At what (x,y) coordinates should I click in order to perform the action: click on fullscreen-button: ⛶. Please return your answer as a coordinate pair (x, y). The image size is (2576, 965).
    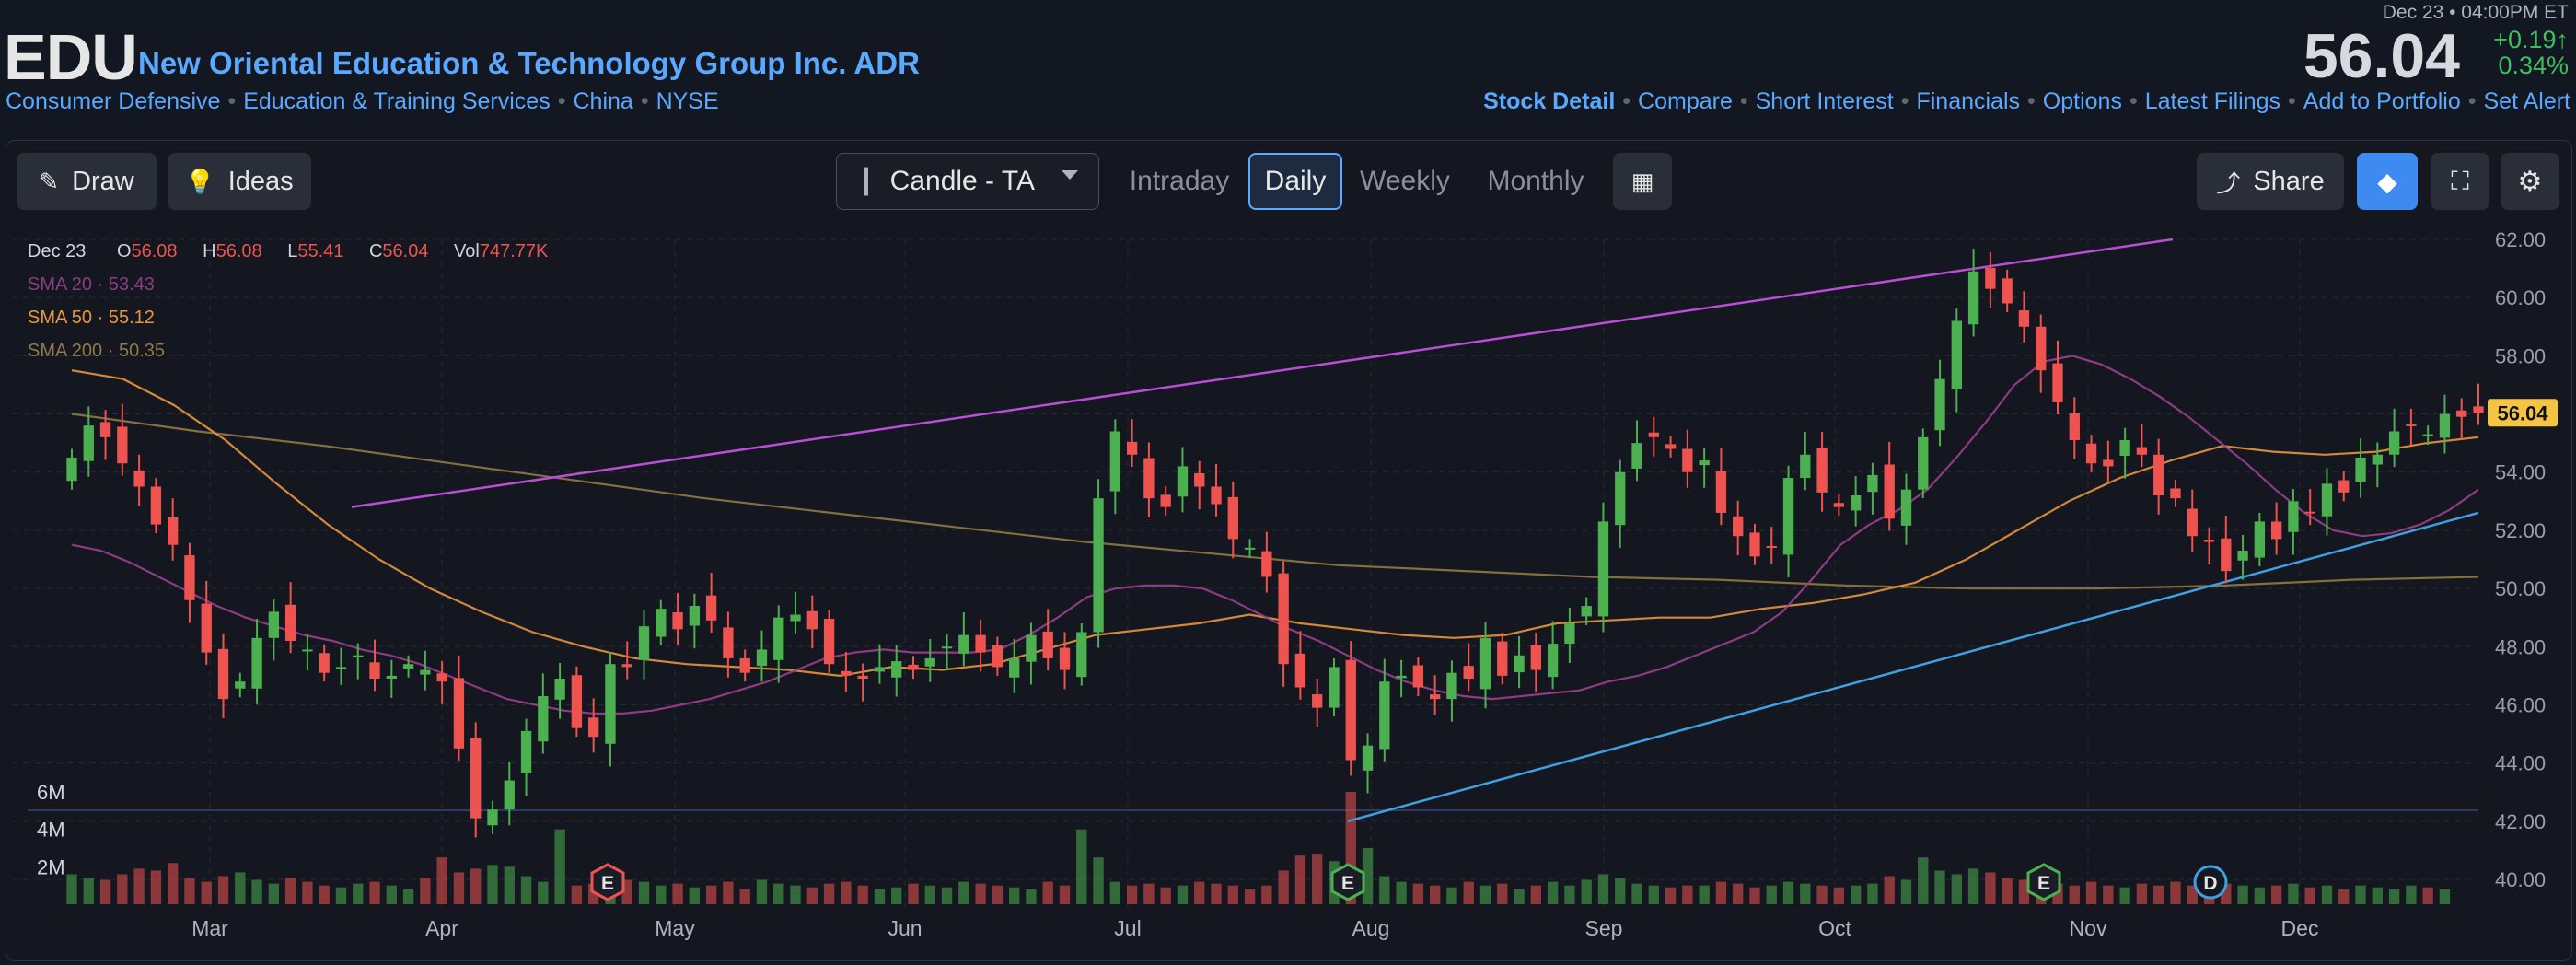
    Looking at the image, I should click on (2460, 181).